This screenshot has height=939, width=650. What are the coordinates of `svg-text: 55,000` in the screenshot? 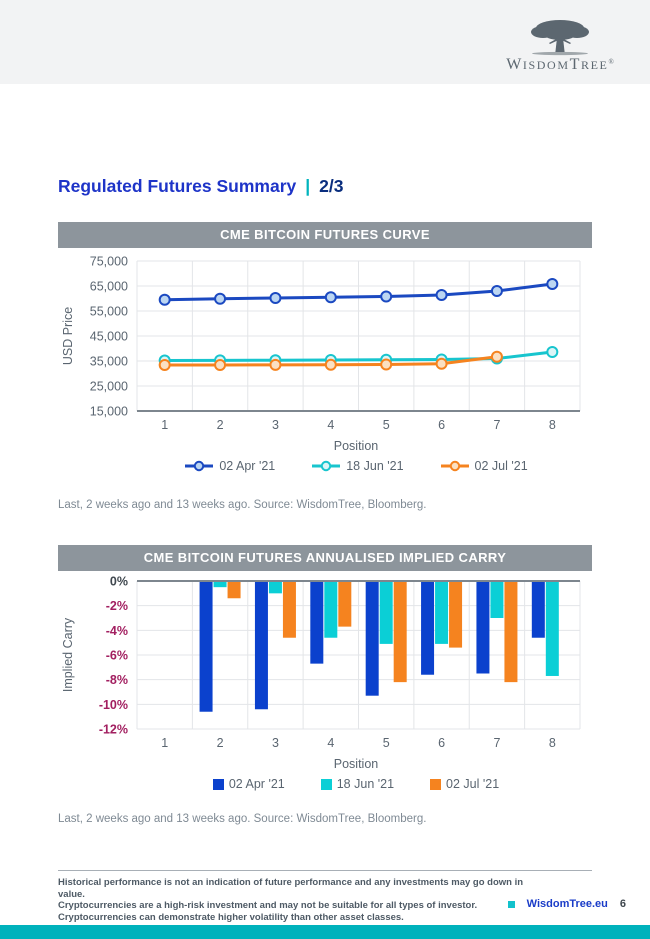 It's located at (109, 312).